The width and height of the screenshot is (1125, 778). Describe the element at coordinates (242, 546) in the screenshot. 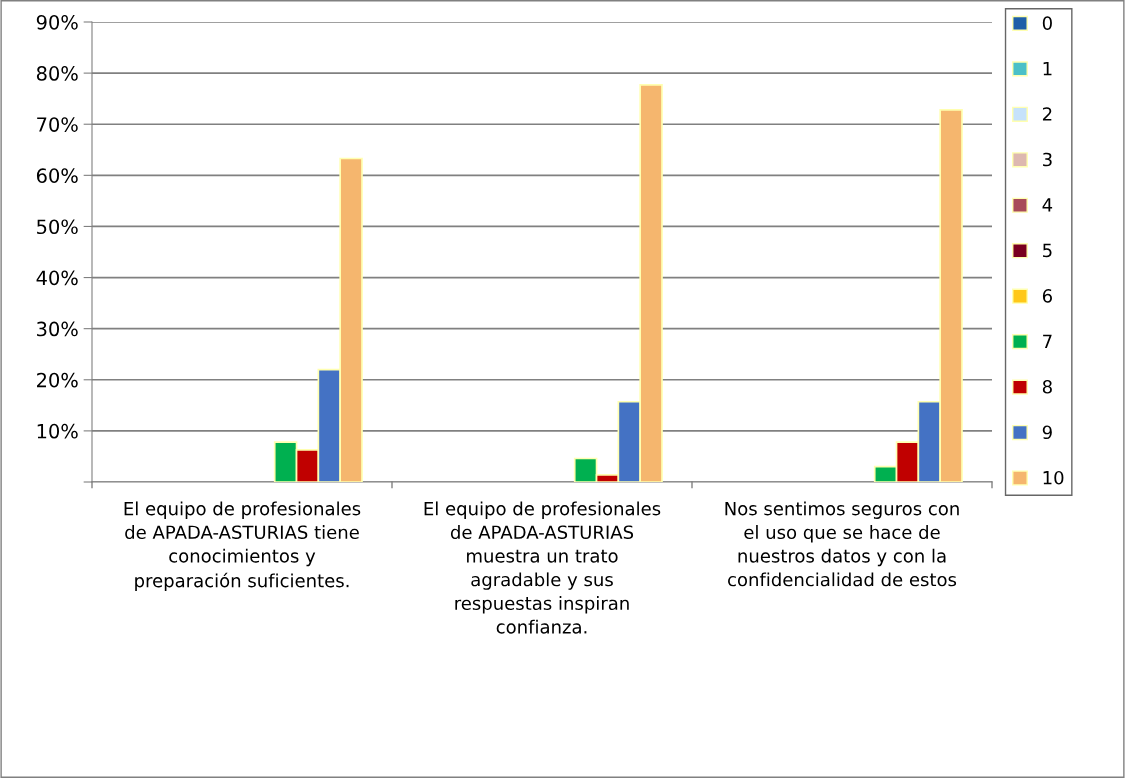

I see `x-tick-label: El equipo de profesionales de APADA-ASTURIAS tiene conocimientos y preparación suficientes.` at that location.